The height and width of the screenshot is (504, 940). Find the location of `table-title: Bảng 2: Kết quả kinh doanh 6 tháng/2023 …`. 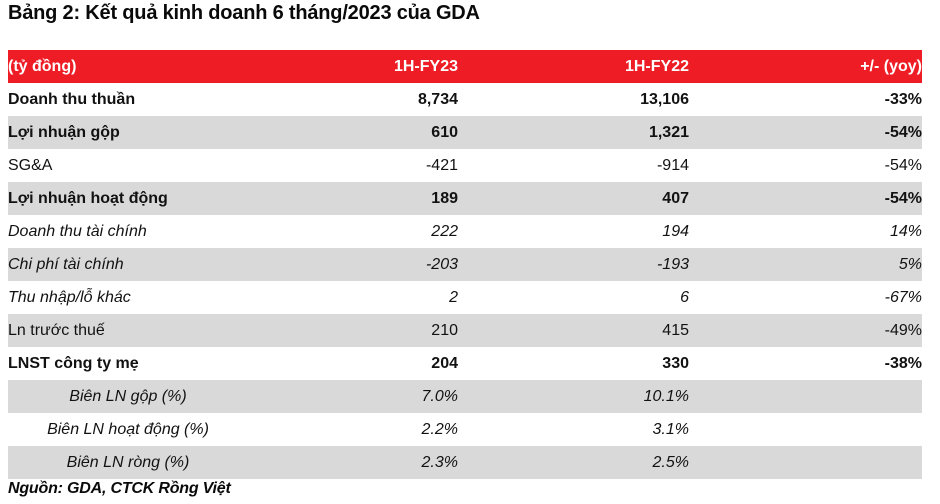

table-title: Bảng 2: Kết quả kinh doanh 6 tháng/2023 … is located at coordinates (244, 13).